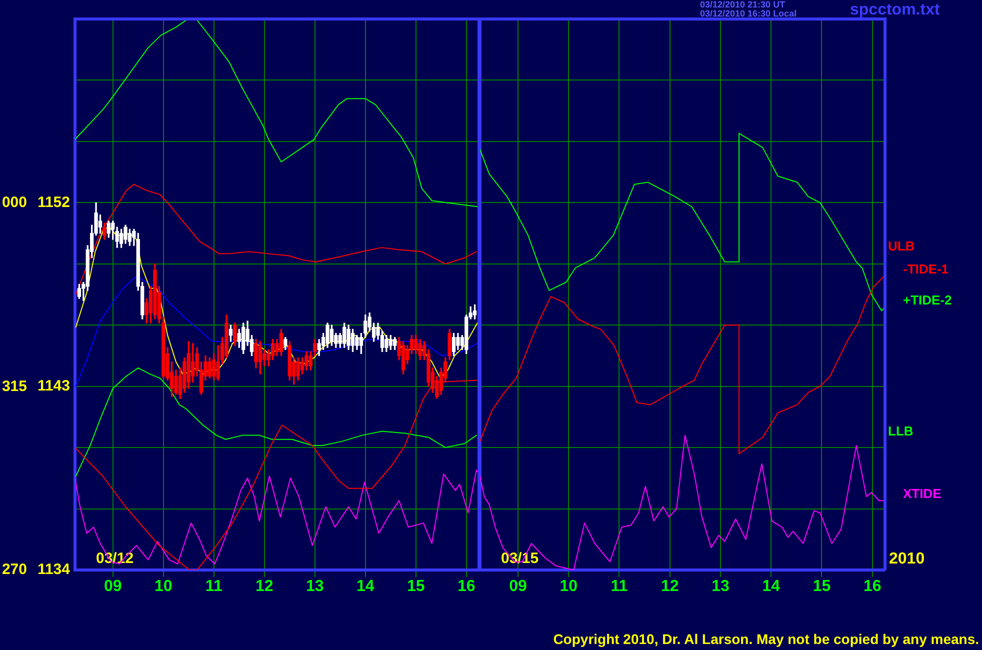 The height and width of the screenshot is (650, 982). Describe the element at coordinates (53, 385) in the screenshot. I see `y-tick-label: 1143` at that location.